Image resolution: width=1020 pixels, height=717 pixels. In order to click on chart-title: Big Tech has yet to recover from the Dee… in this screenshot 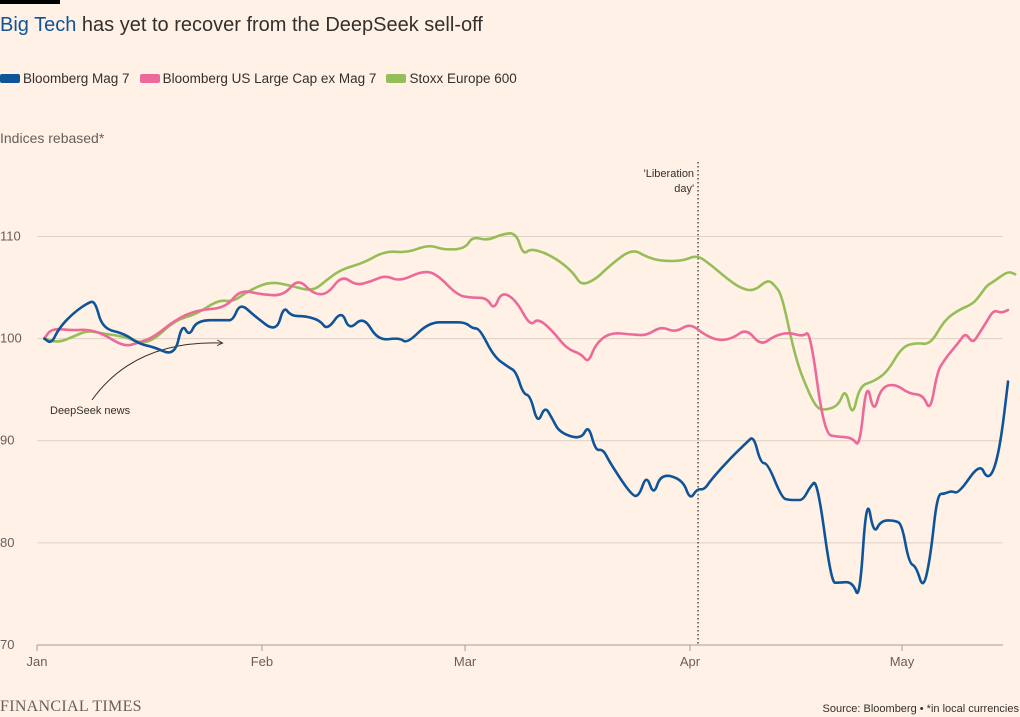, I will do `click(241, 25)`.